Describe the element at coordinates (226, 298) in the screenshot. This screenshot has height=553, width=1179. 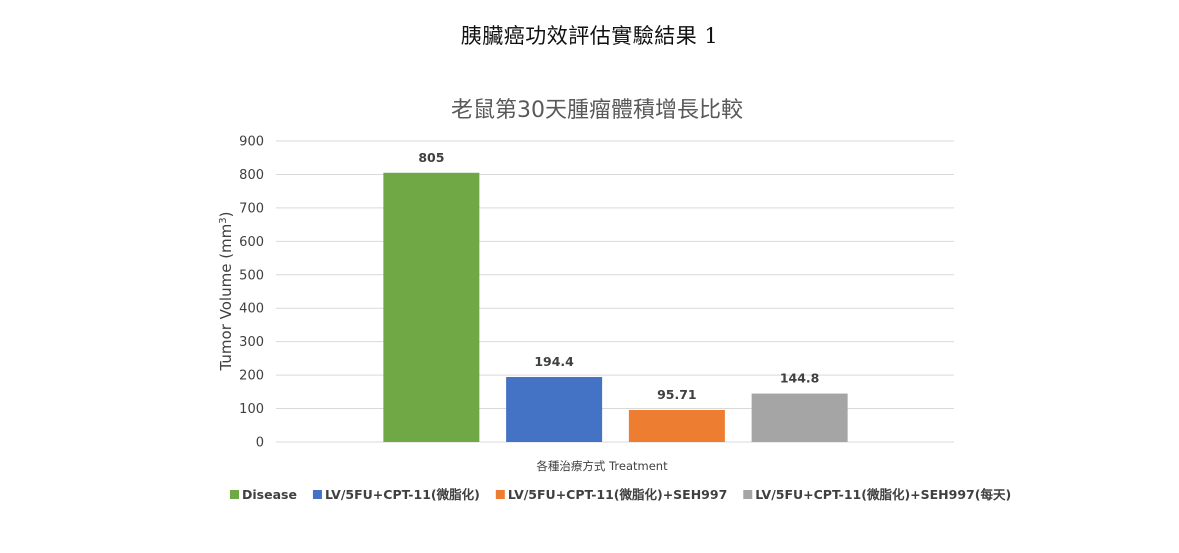
I see `y-axis-title-main: Tumor Volume (mm` at that location.